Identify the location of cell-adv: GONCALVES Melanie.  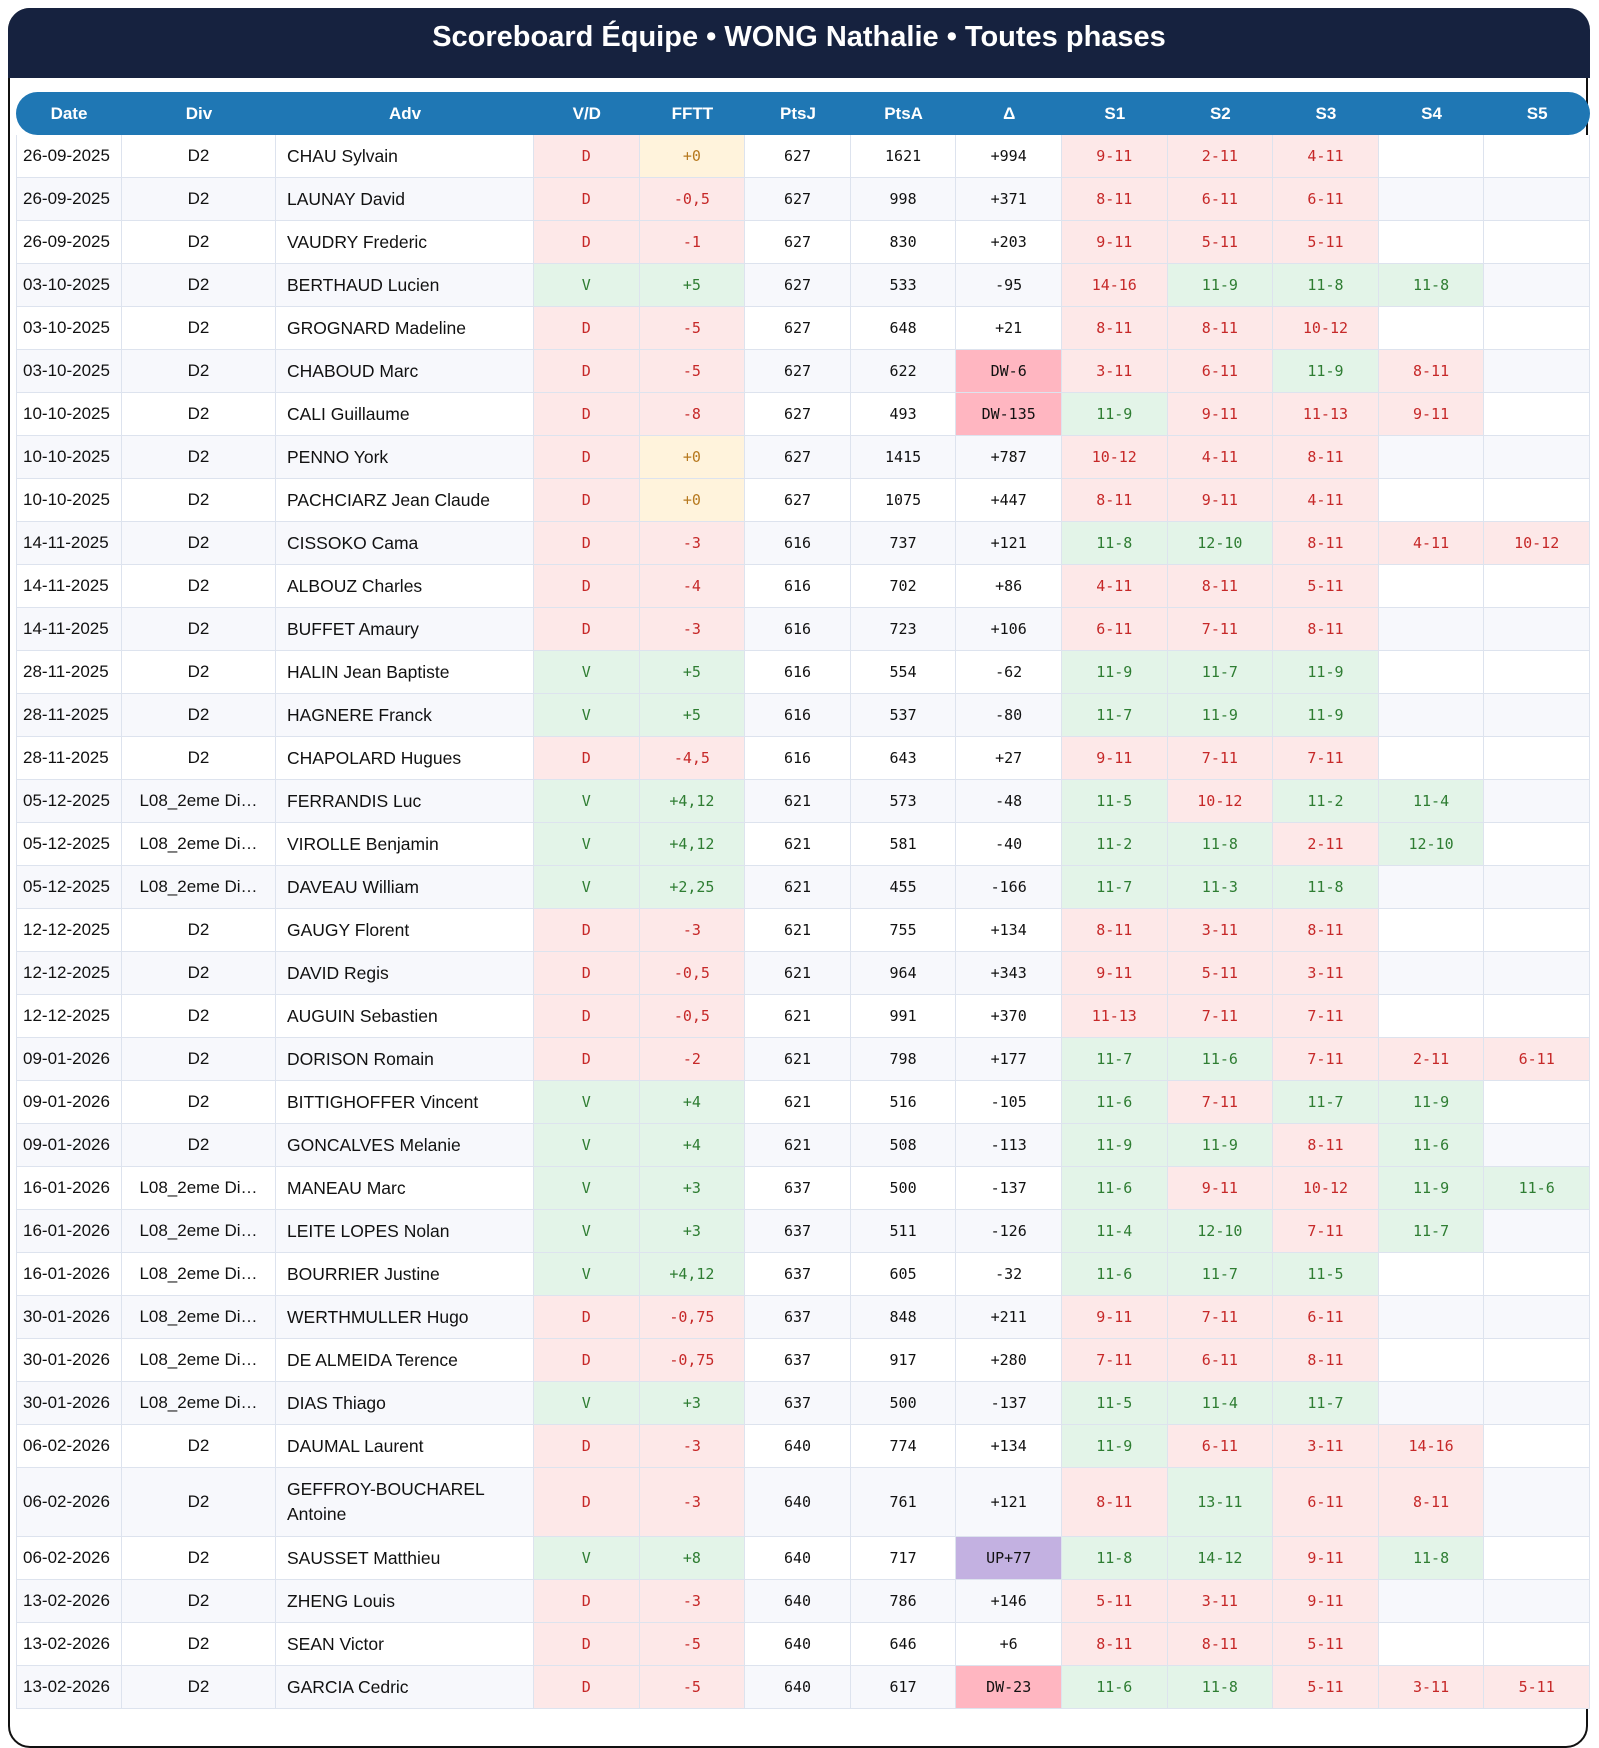
(405, 1145).